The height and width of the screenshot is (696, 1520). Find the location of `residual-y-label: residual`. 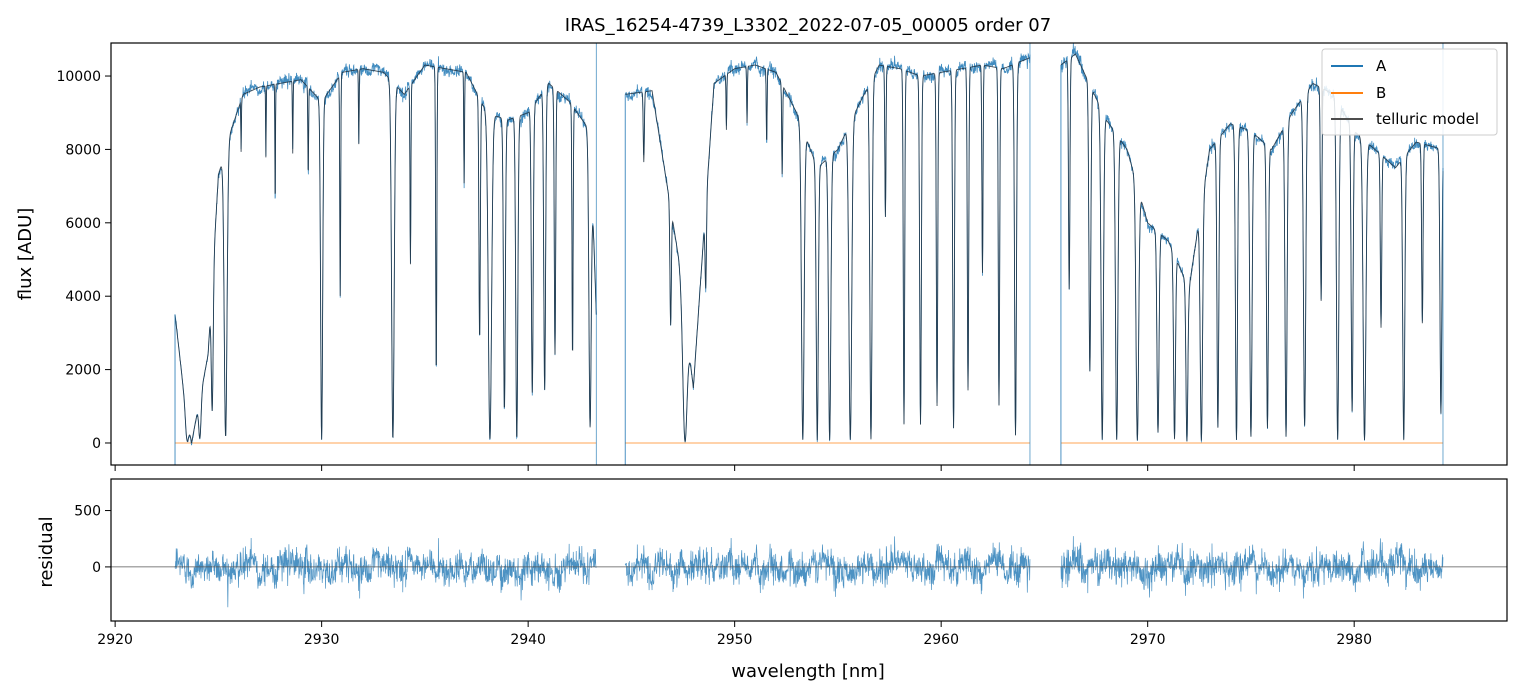

residual-y-label: residual is located at coordinates (46, 551).